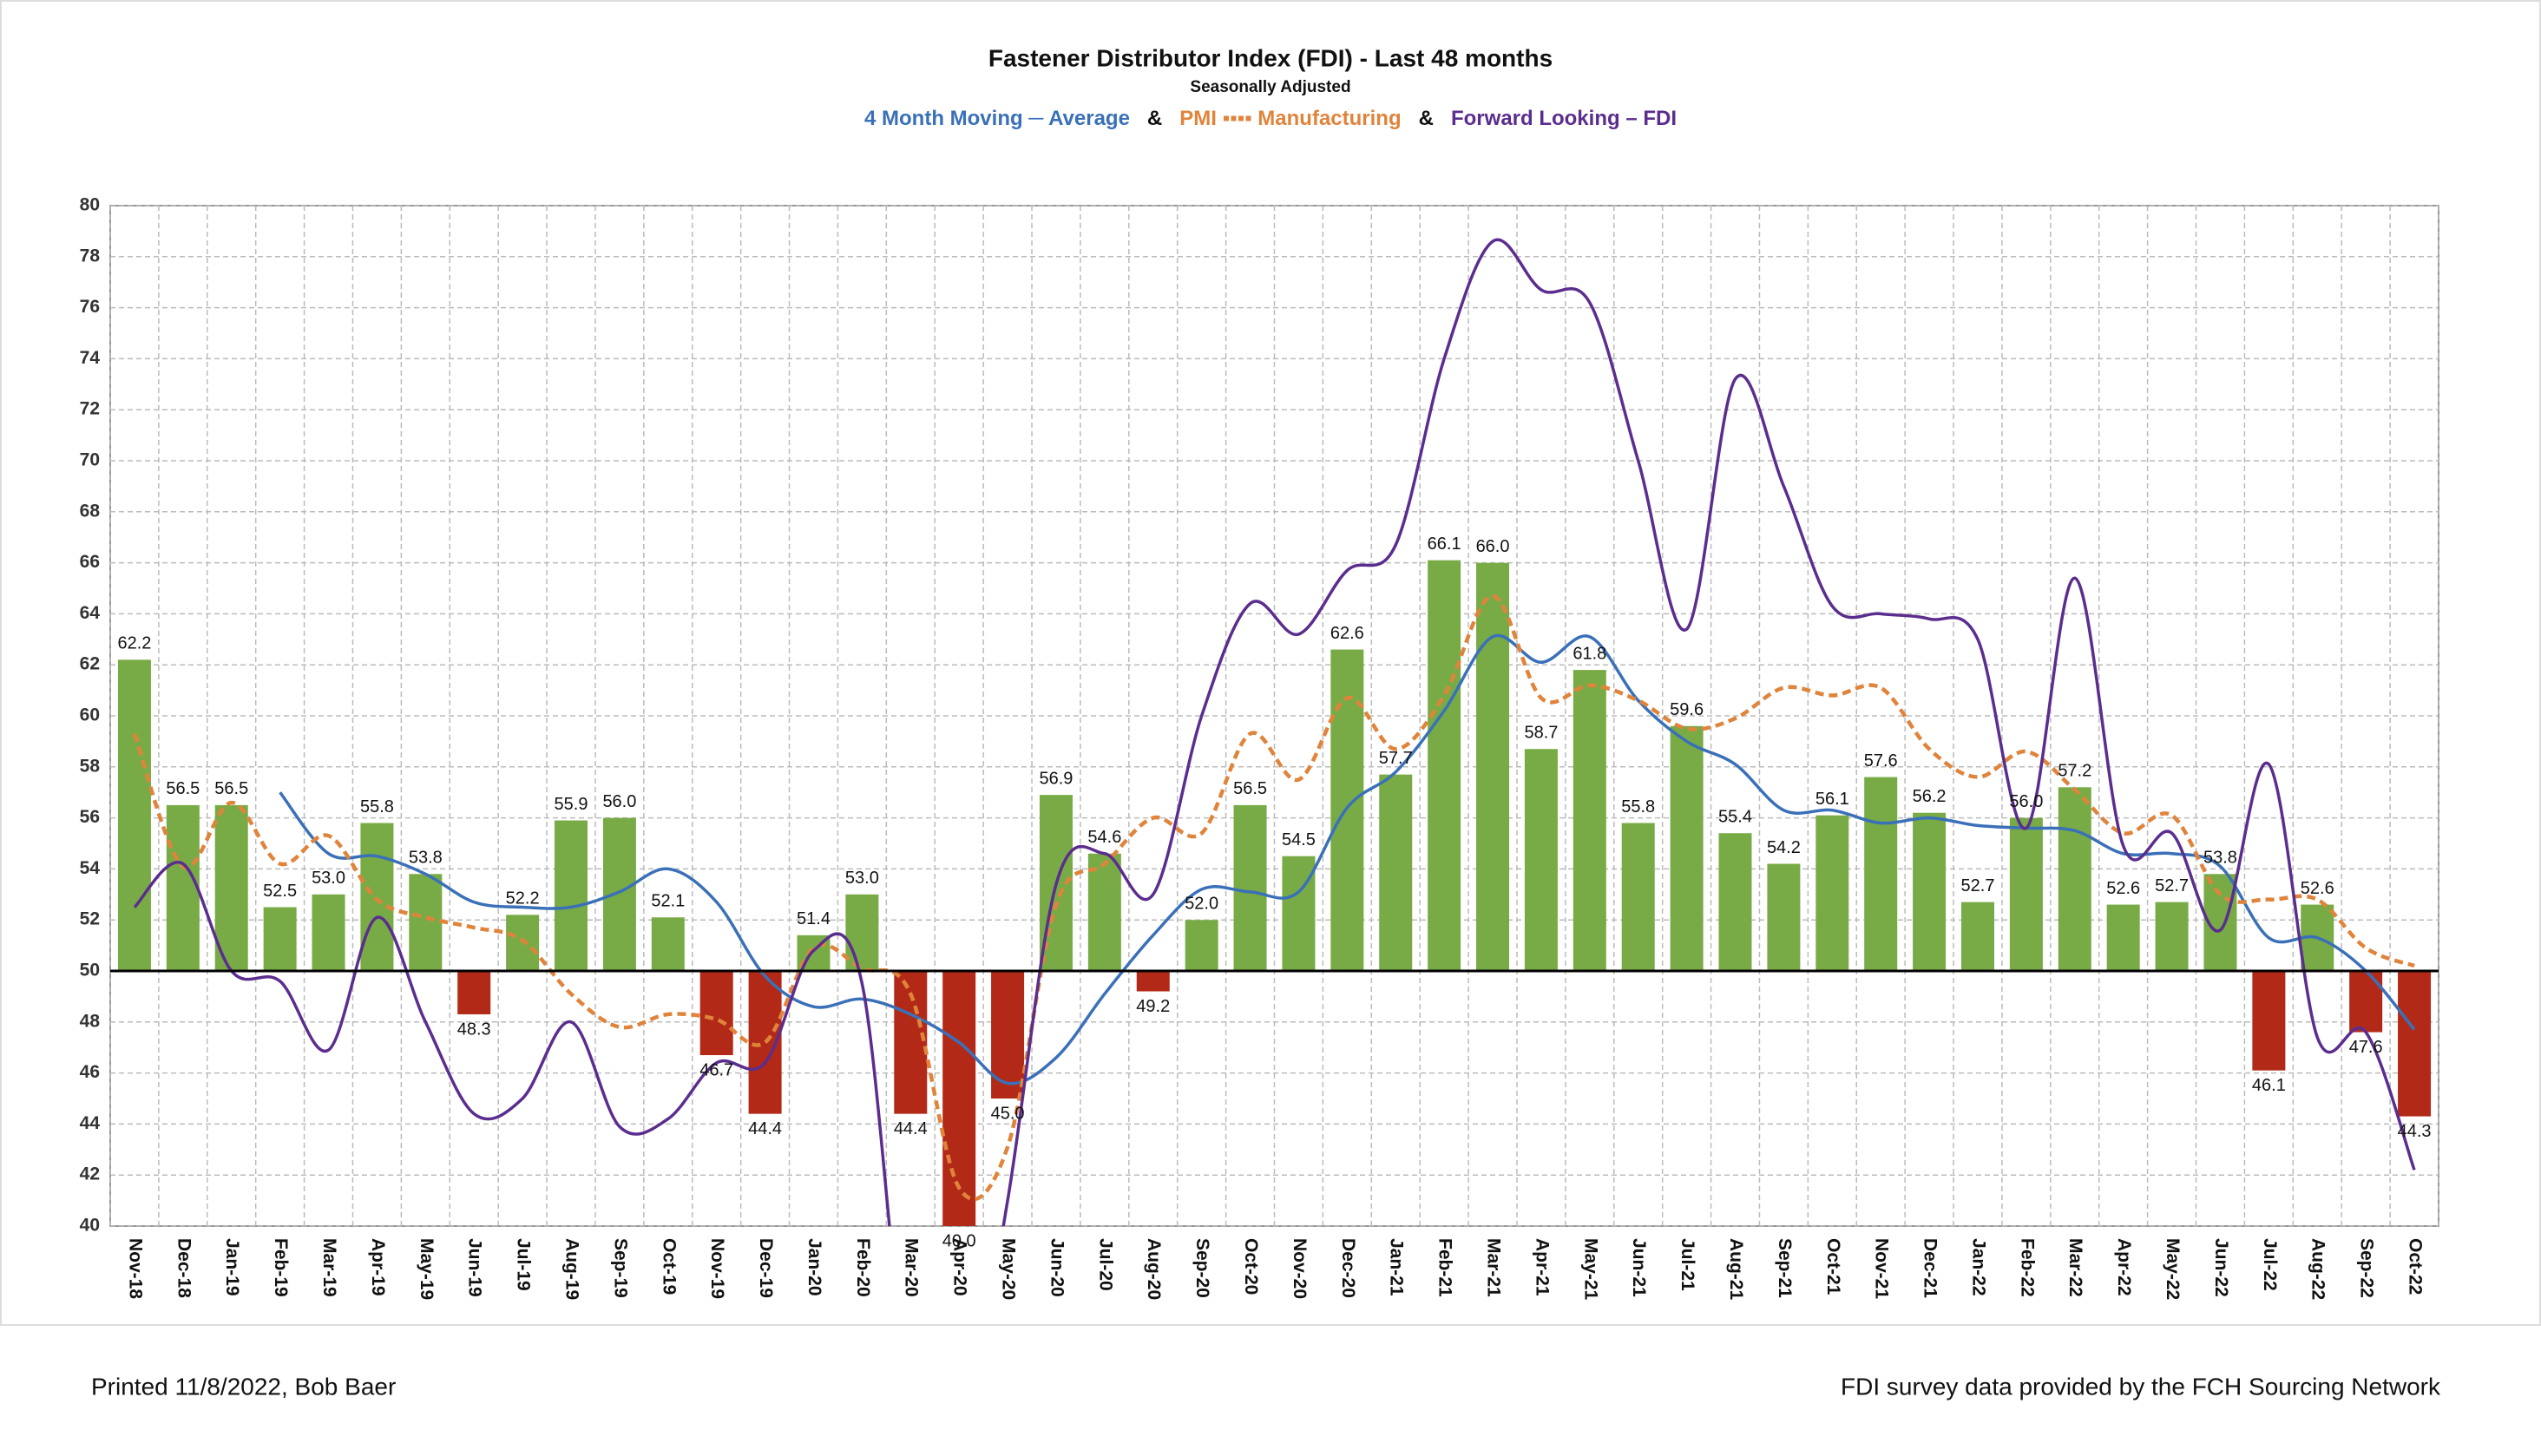  I want to click on value-label: 52.2, so click(523, 898).